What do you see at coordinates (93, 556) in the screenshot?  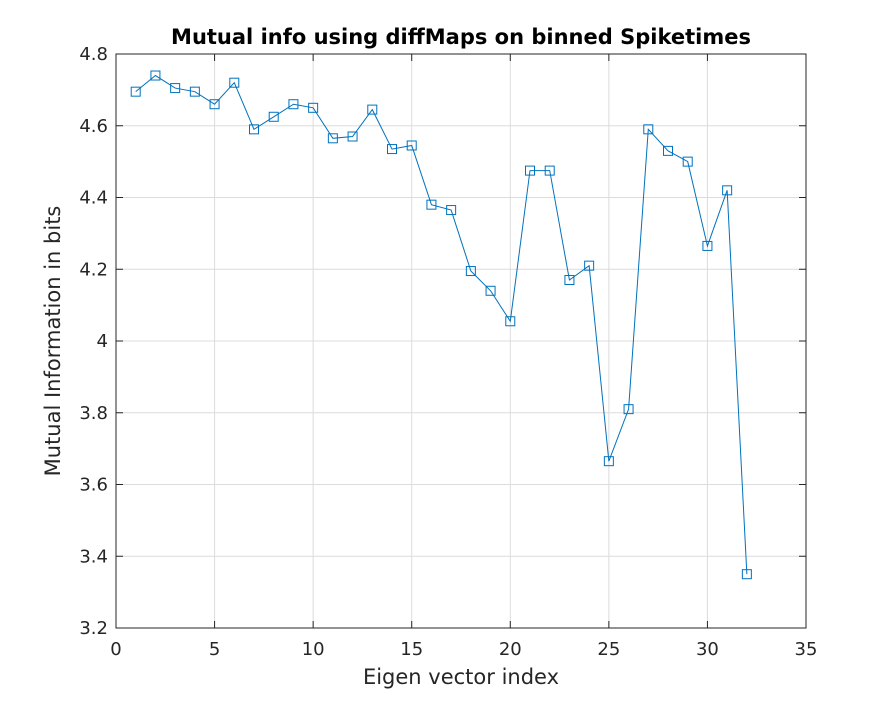 I see `y-tick-label: 3.4` at bounding box center [93, 556].